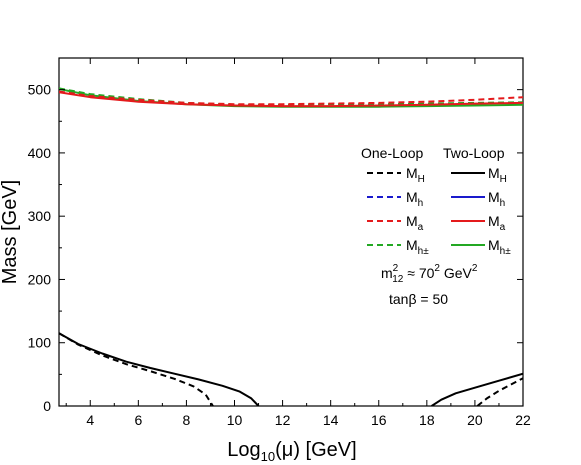 Image resolution: width=581 pixels, height=465 pixels. Describe the element at coordinates (40, 279) in the screenshot. I see `y-tick-label: 200` at that location.